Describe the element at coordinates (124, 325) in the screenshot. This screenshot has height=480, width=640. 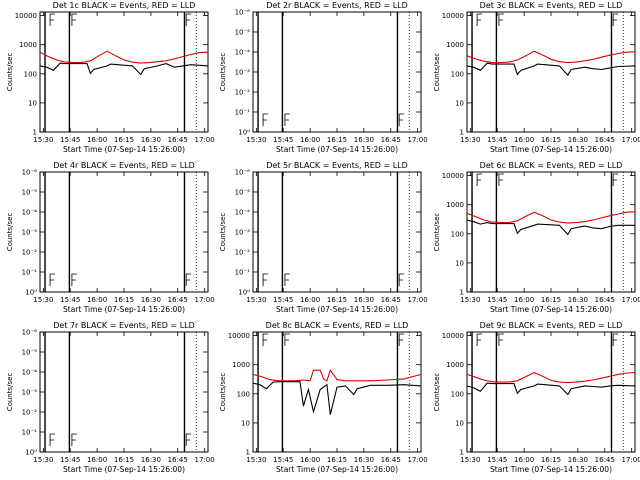
I see `panel-title: Det 7r BLACK = Events, RED = LLD` at that location.